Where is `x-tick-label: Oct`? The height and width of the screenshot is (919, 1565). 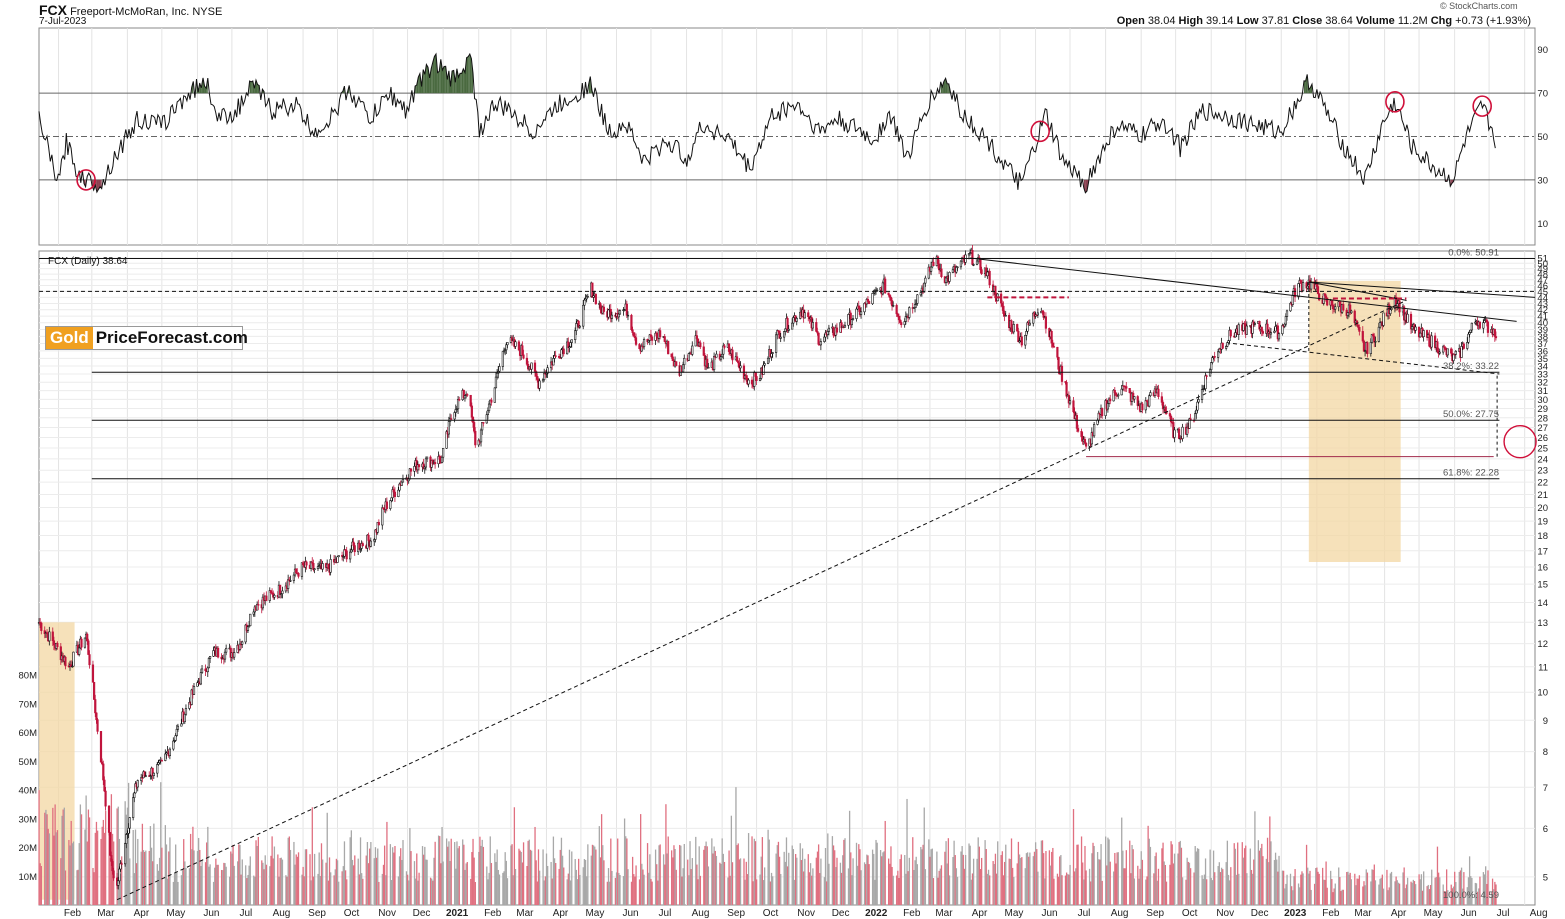
x-tick-label: Oct is located at coordinates (352, 913).